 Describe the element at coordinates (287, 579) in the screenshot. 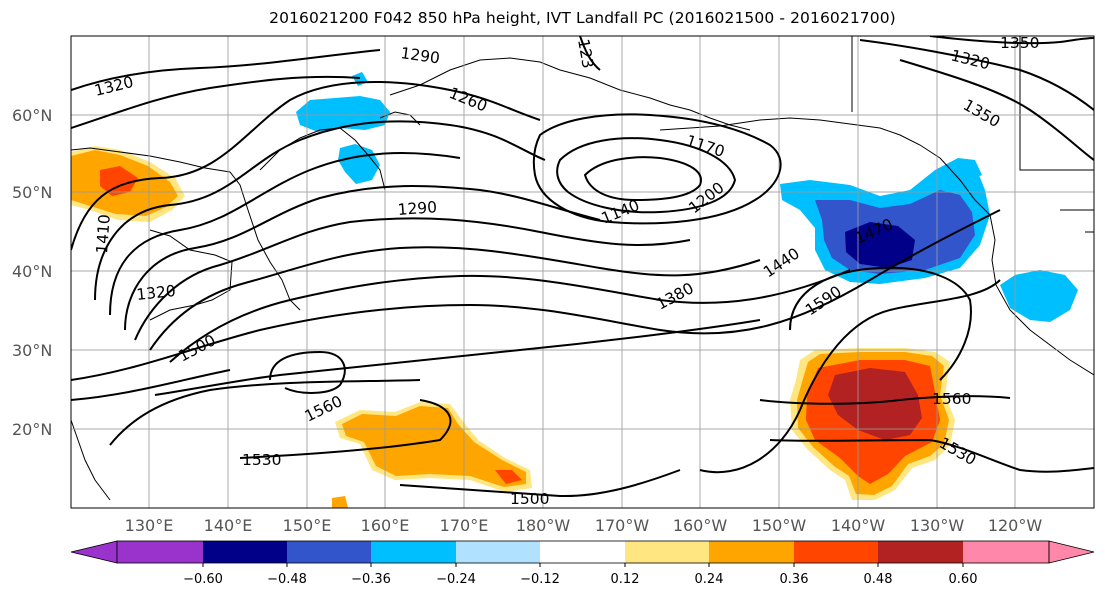

I see `colorbar-tick-label: −0.48` at that location.